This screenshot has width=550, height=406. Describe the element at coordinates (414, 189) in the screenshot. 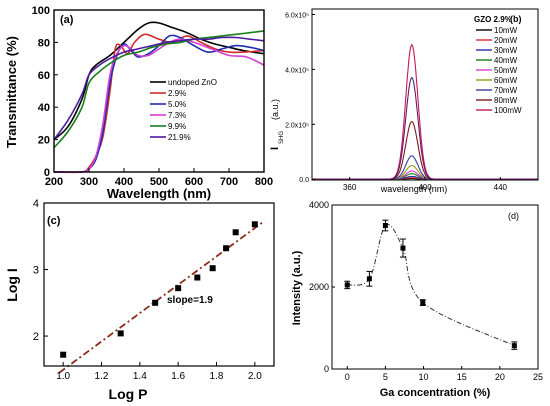

I see `panel-b-xlabel: wavelength (nm)` at that location.